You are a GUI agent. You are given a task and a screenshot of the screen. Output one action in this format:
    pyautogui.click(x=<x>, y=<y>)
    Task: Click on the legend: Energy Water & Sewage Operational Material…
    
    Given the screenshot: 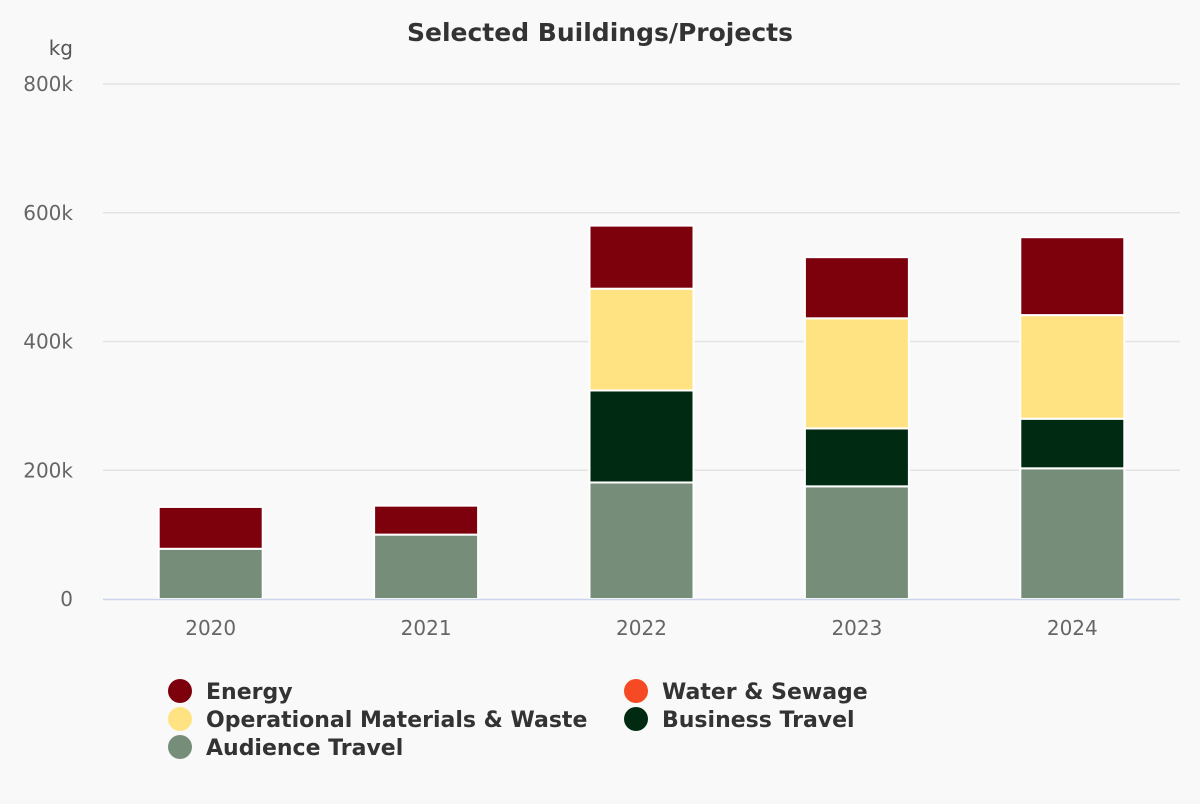 What is the action you would take?
    pyautogui.click(x=518, y=720)
    